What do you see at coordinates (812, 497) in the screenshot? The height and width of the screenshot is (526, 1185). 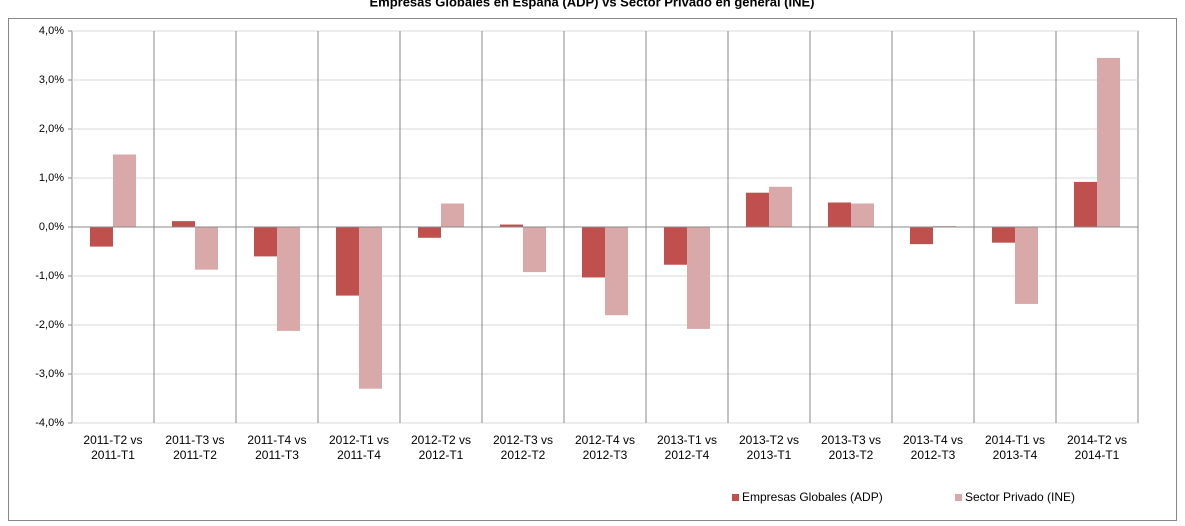 I see `legend-label: Empresas Globales (ADP)` at bounding box center [812, 497].